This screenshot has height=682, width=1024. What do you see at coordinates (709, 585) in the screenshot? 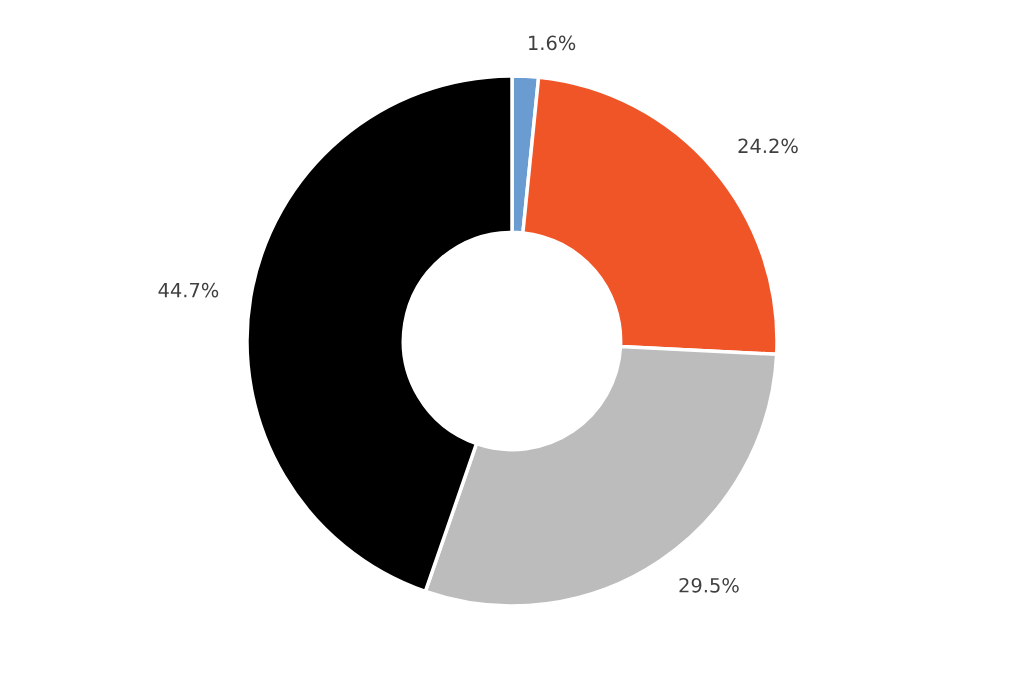
I see `data-label: 29.5%` at bounding box center [709, 585].